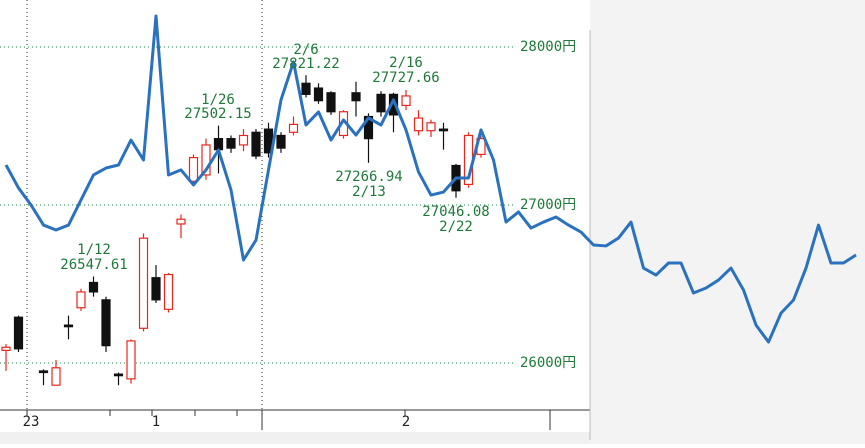  I want to click on bottom-strip, so click(295, 438).